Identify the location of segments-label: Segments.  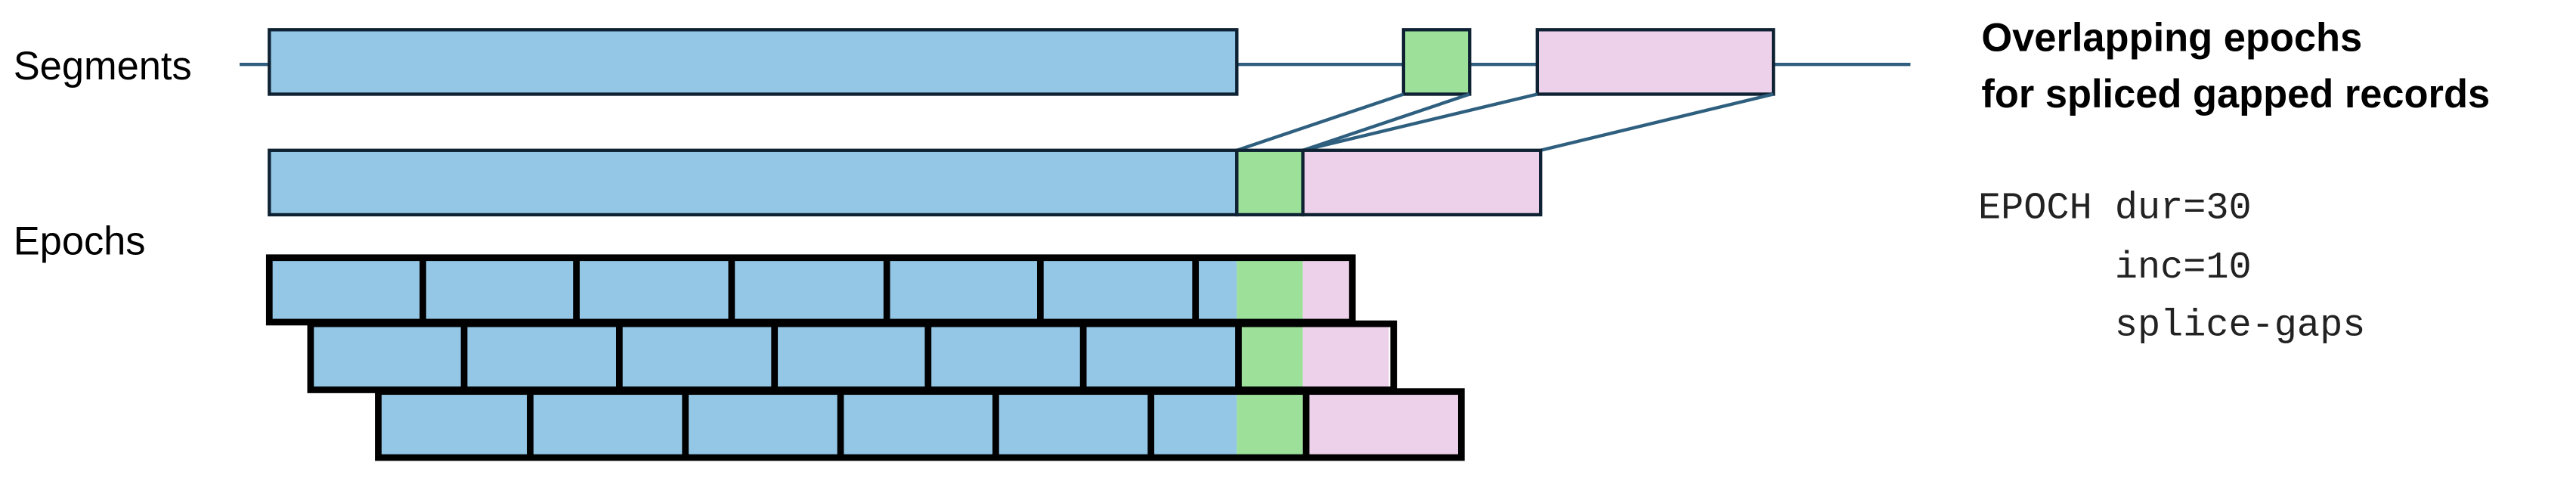
(103, 66).